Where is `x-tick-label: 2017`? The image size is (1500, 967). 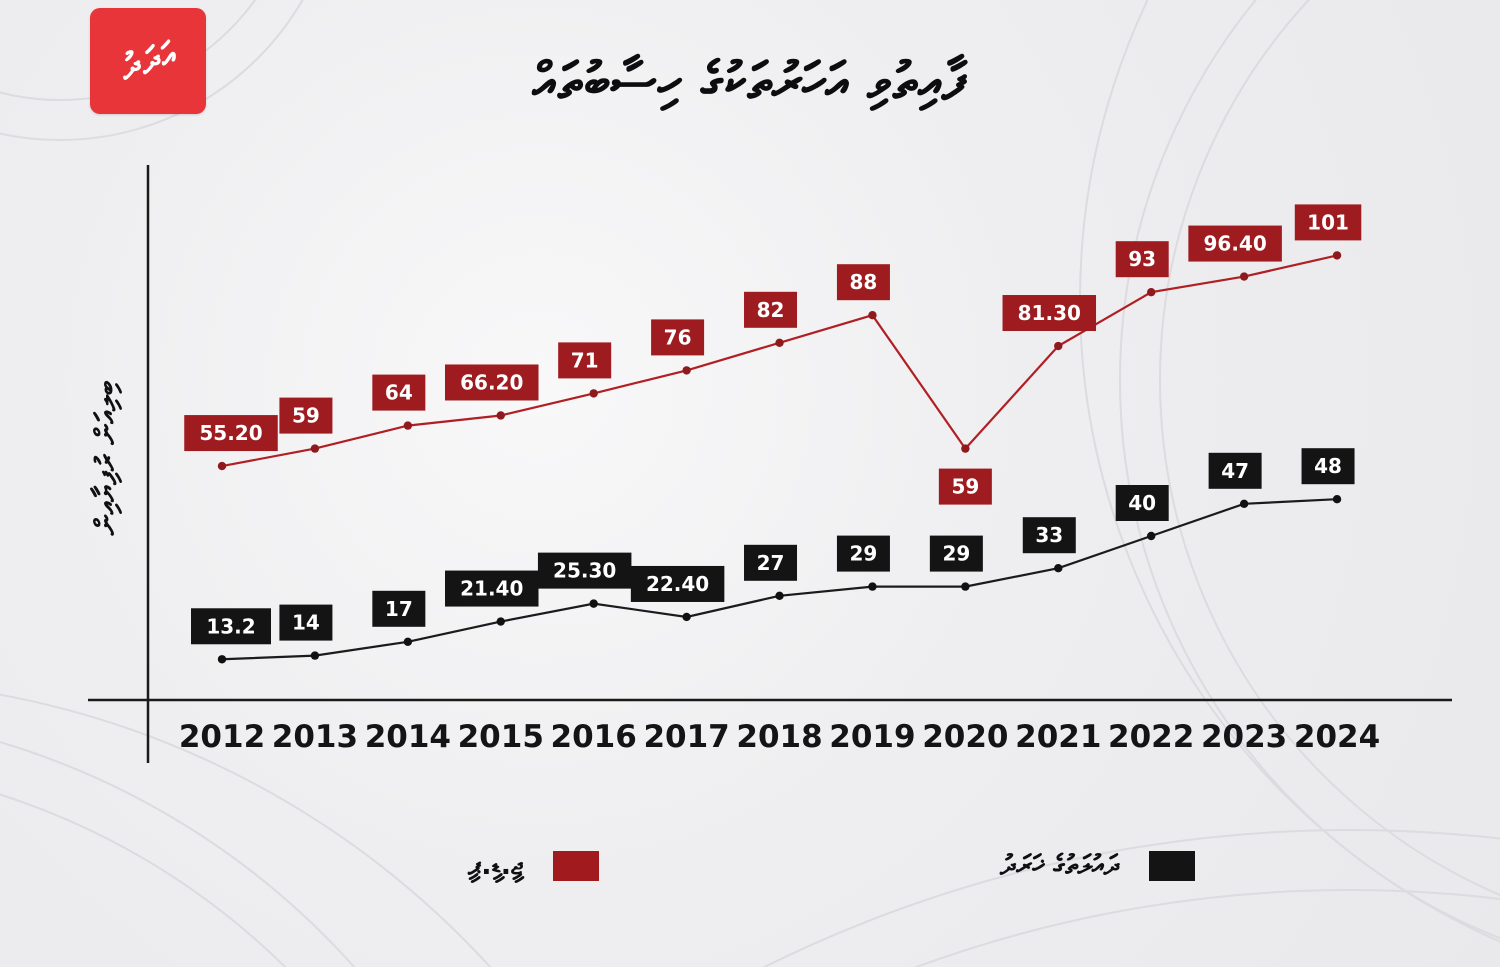
x-tick-label: 2017 is located at coordinates (686, 737).